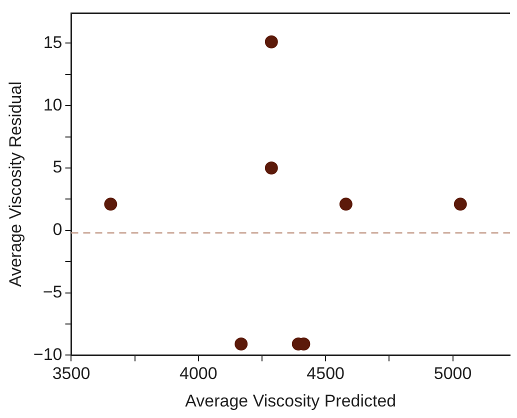 The image size is (517, 418). Describe the element at coordinates (453, 374) in the screenshot. I see `x-tick-label: 5000` at that location.